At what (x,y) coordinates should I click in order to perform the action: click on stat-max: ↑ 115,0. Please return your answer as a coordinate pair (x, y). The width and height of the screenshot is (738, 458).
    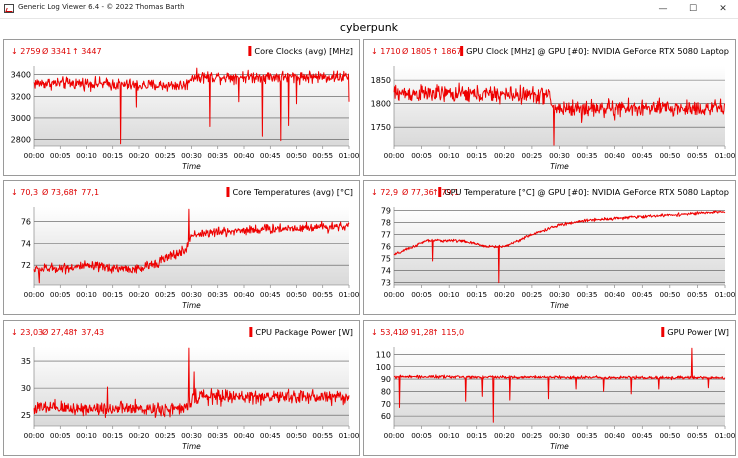
    Looking at the image, I should click on (448, 332).